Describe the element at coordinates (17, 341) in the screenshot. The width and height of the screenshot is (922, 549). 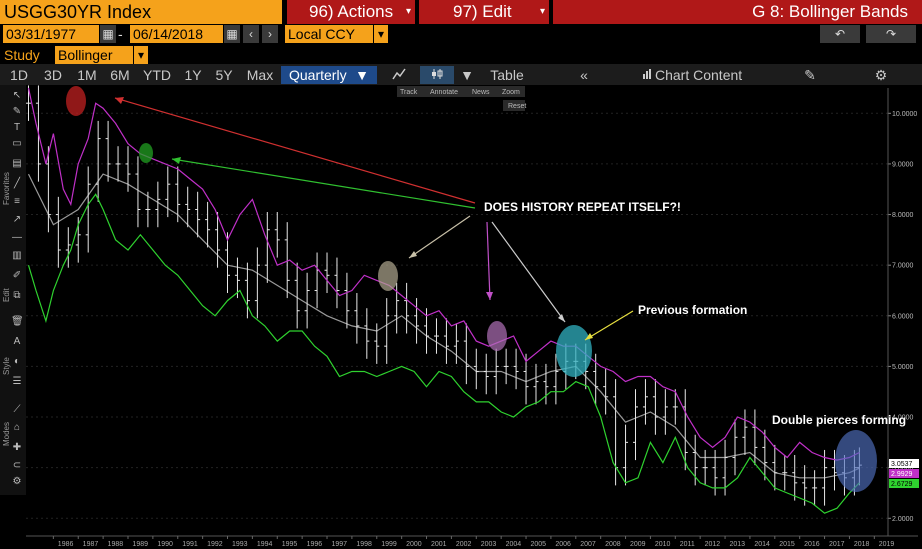
I see `text-style-icon: A` at that location.